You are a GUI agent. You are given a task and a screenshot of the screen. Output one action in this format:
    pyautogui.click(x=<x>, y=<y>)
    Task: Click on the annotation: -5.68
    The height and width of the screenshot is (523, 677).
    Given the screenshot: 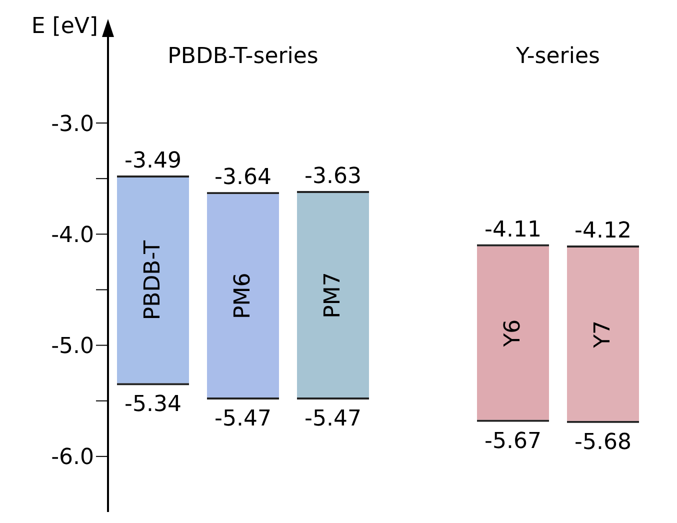 What is the action you would take?
    pyautogui.click(x=603, y=442)
    